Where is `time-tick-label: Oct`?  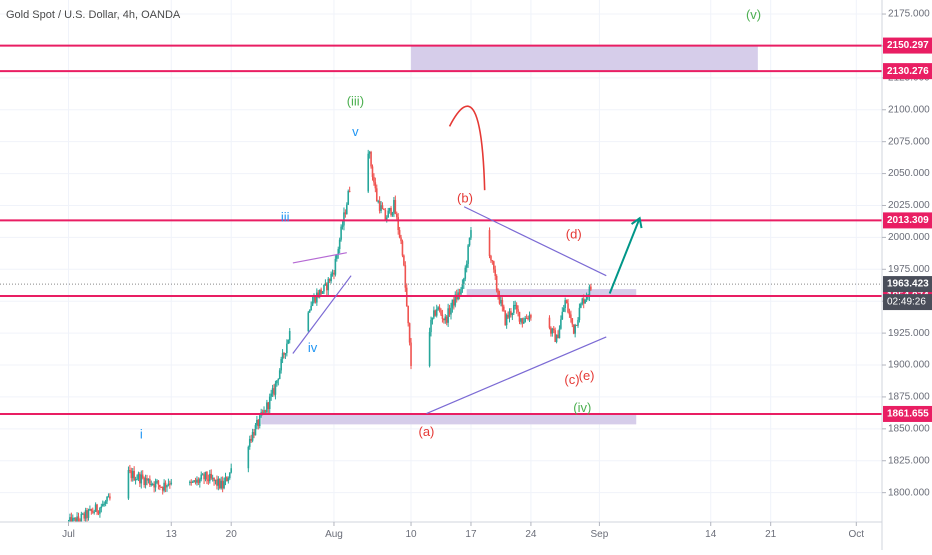
time-tick-label: Oct is located at coordinates (857, 534).